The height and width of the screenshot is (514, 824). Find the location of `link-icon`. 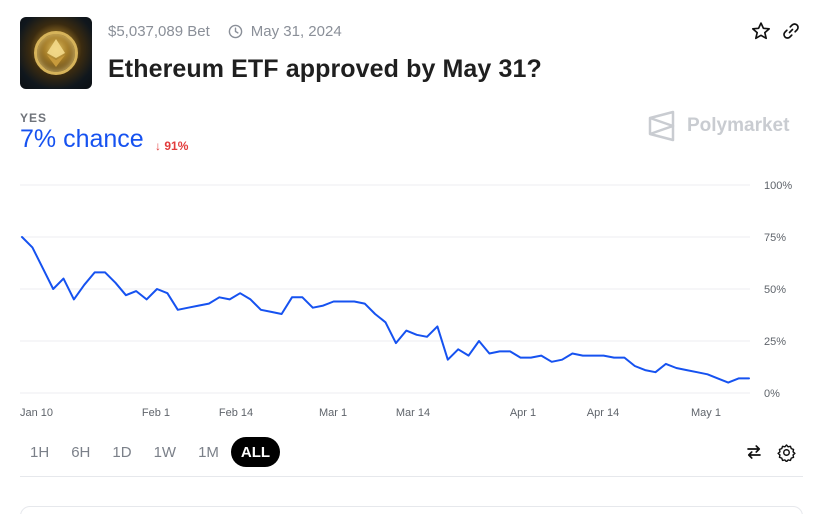

link-icon is located at coordinates (791, 31).